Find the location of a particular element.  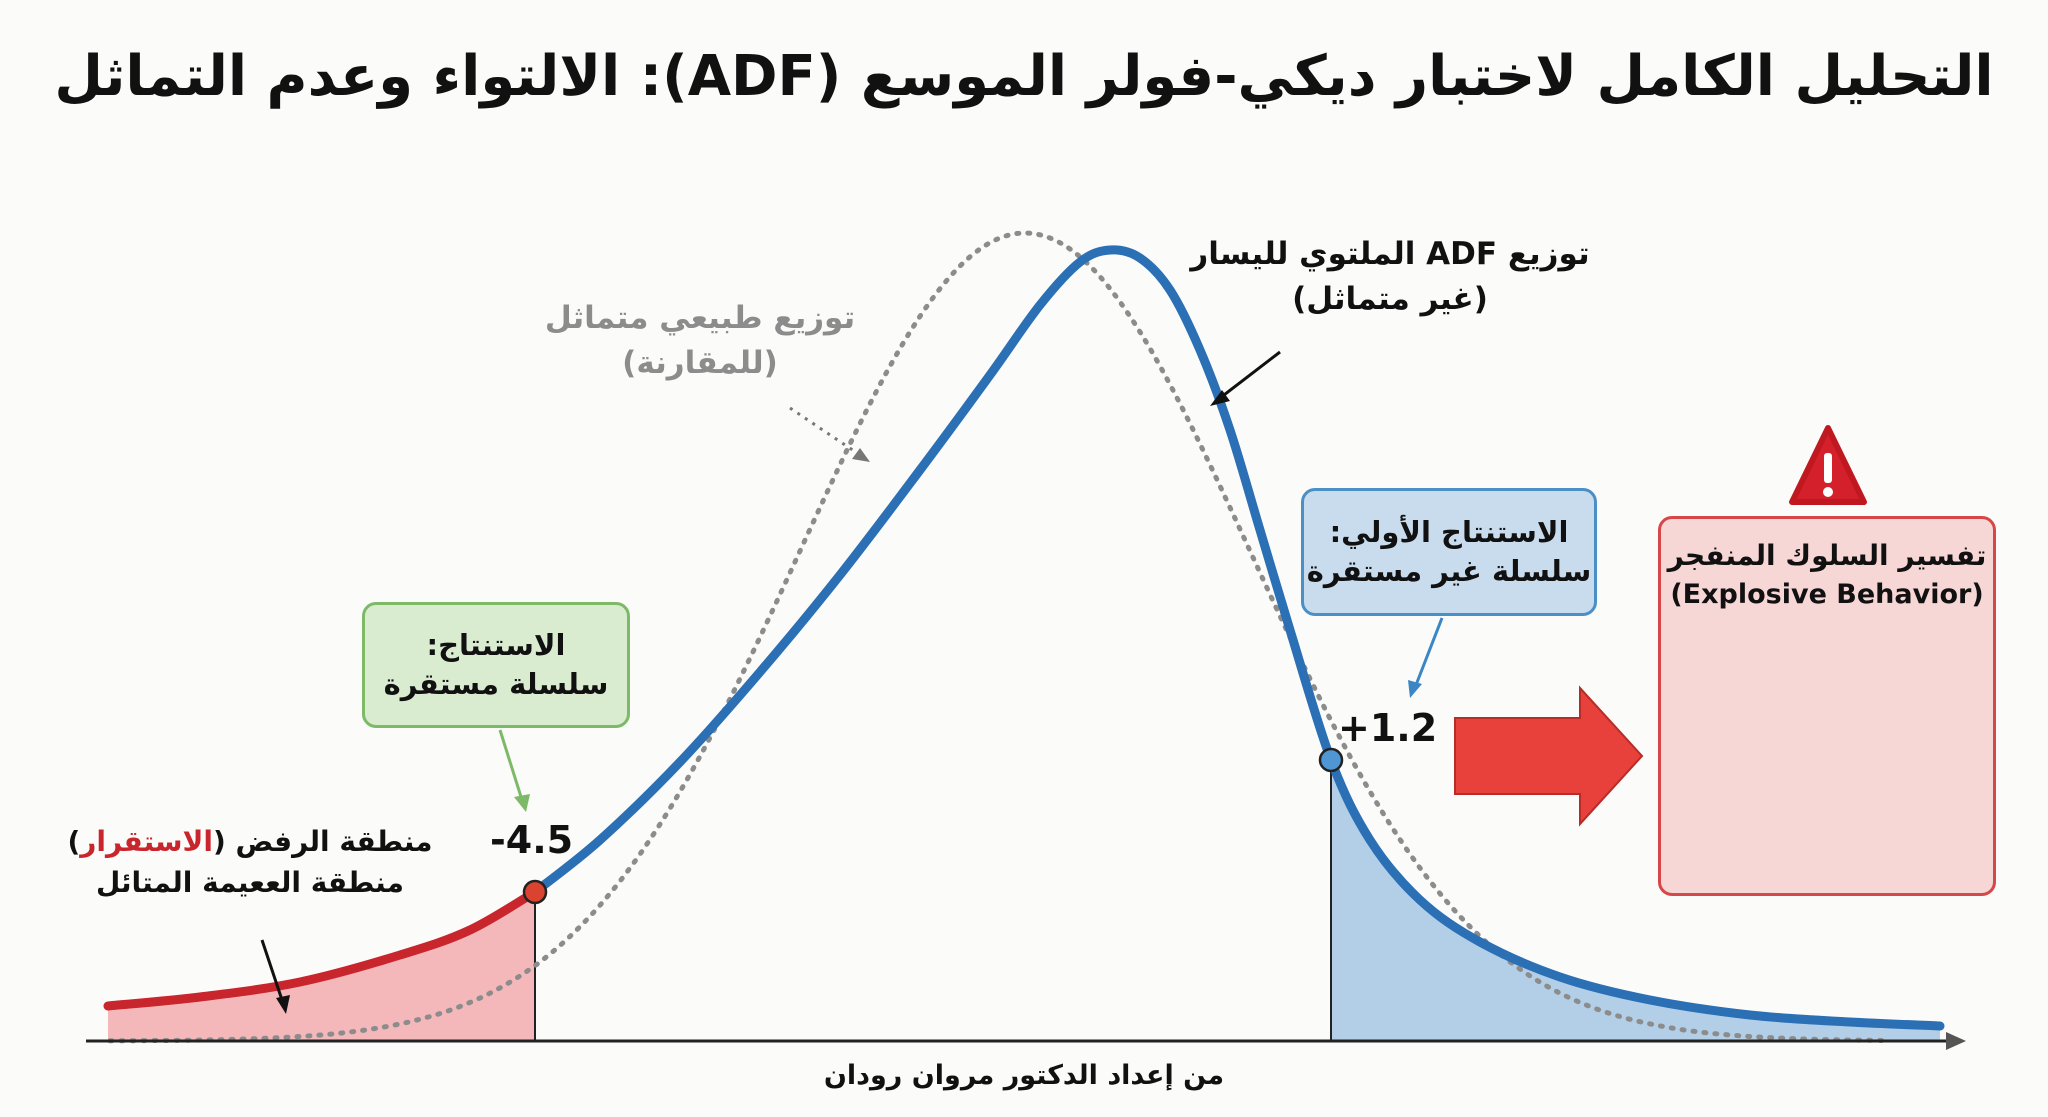

normal-curve-label-line2: (للمقارنة) is located at coordinates (700, 362).